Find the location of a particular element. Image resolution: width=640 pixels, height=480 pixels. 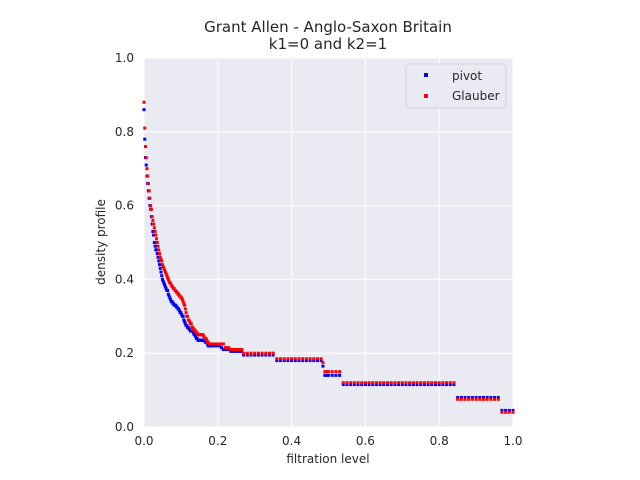

x-axis-label: filtration level is located at coordinates (327, 459).